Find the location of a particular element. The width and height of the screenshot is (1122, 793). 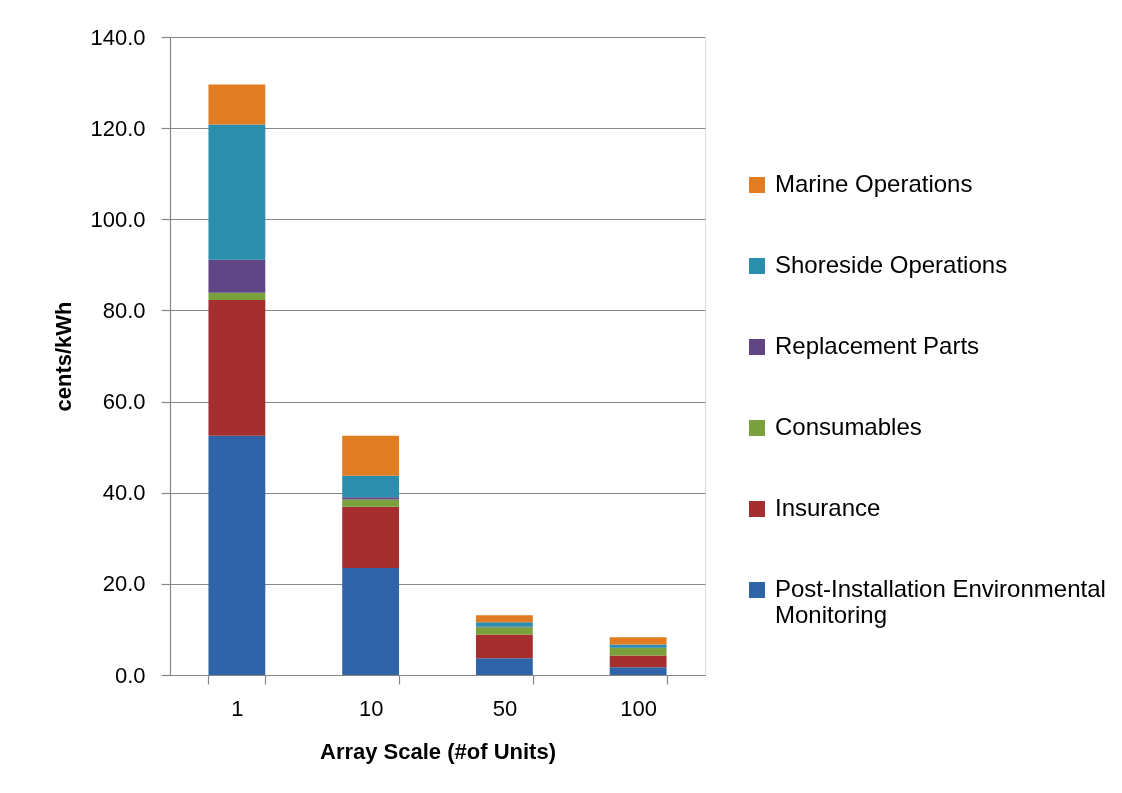

y-tick-label: 20.0 is located at coordinates (124, 584).